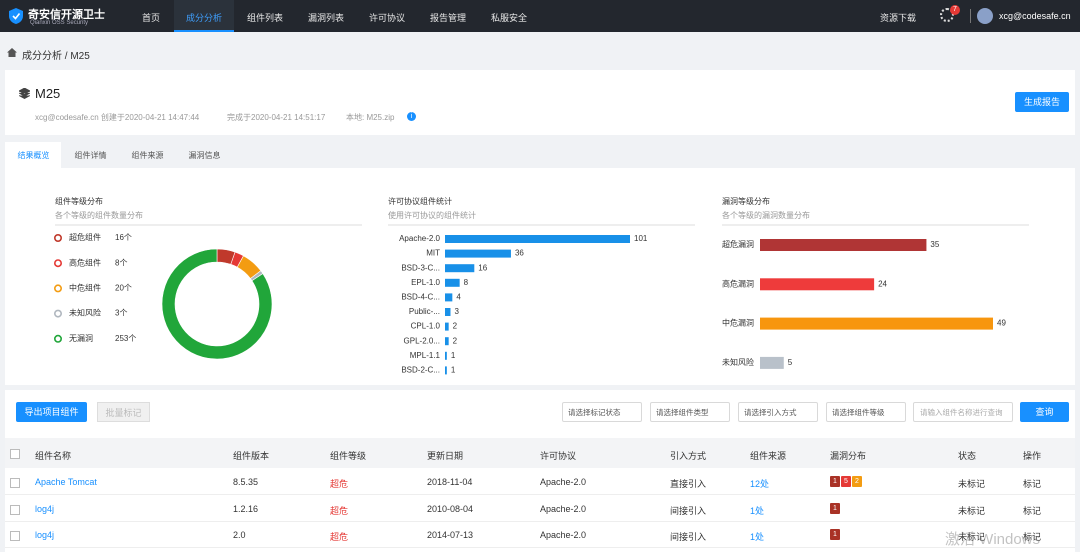  I want to click on nav-item: 成分分析, so click(203, 18).